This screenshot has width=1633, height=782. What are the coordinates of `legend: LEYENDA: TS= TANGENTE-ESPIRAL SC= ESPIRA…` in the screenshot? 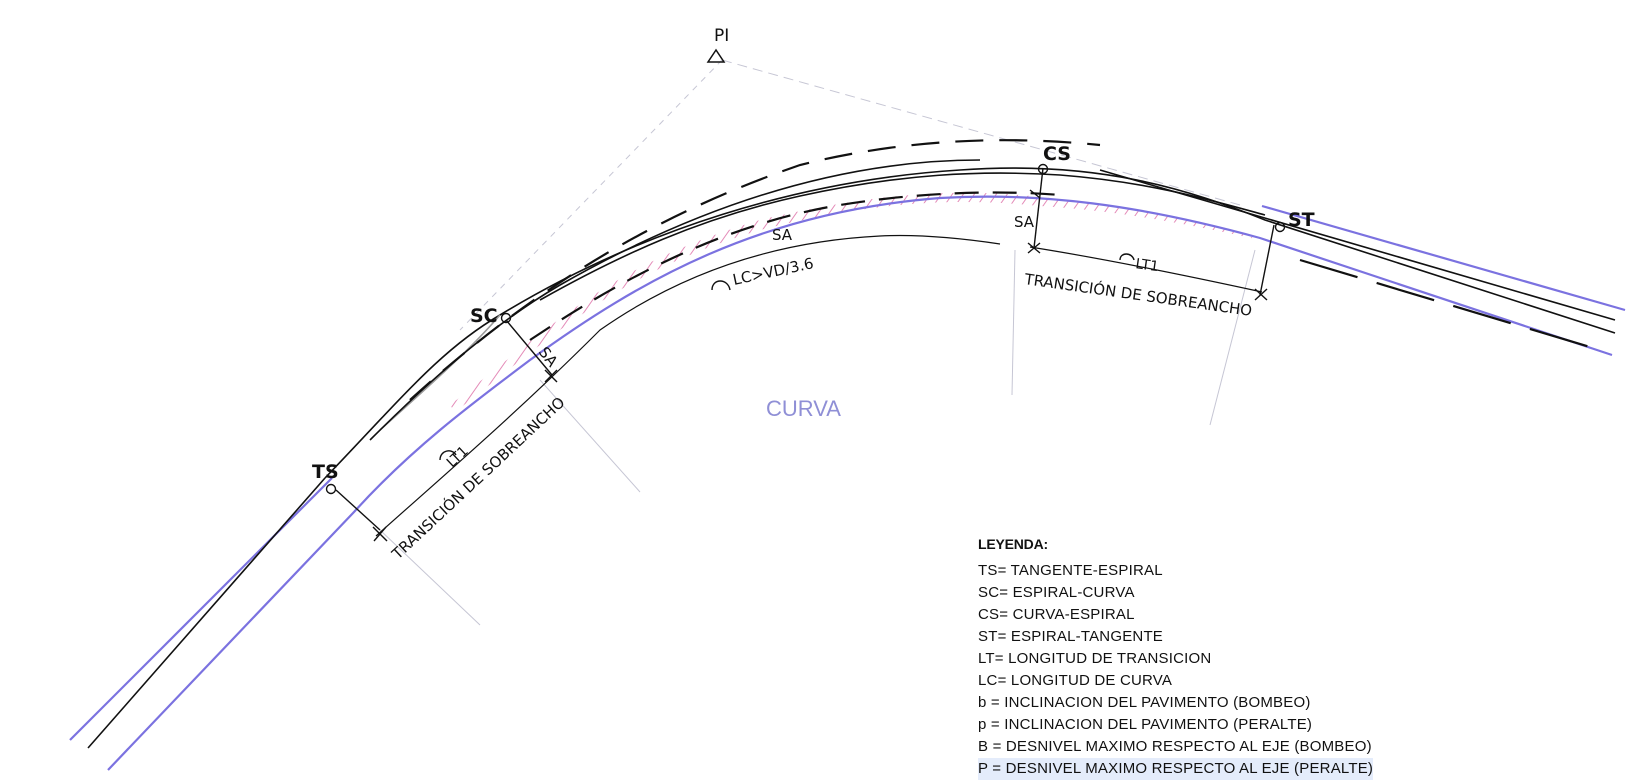 It's located at (1298, 658).